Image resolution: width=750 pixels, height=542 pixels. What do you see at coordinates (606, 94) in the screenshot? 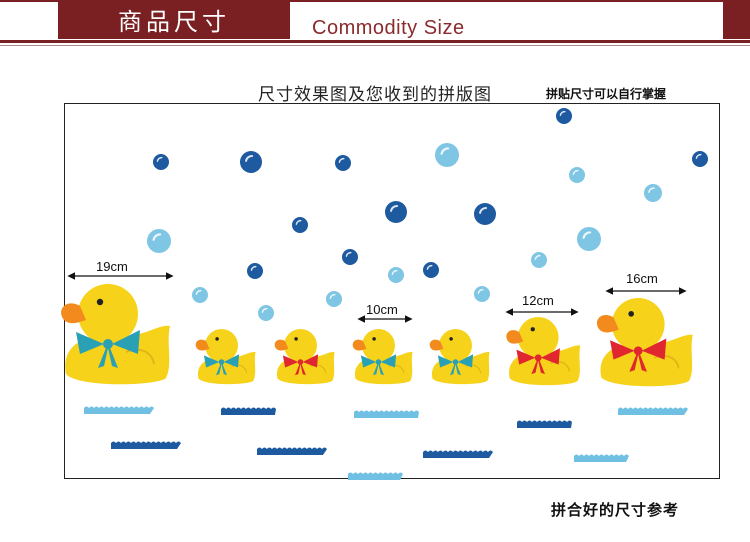
I see `size-note: 拼贴尺寸可以自行掌握` at bounding box center [606, 94].